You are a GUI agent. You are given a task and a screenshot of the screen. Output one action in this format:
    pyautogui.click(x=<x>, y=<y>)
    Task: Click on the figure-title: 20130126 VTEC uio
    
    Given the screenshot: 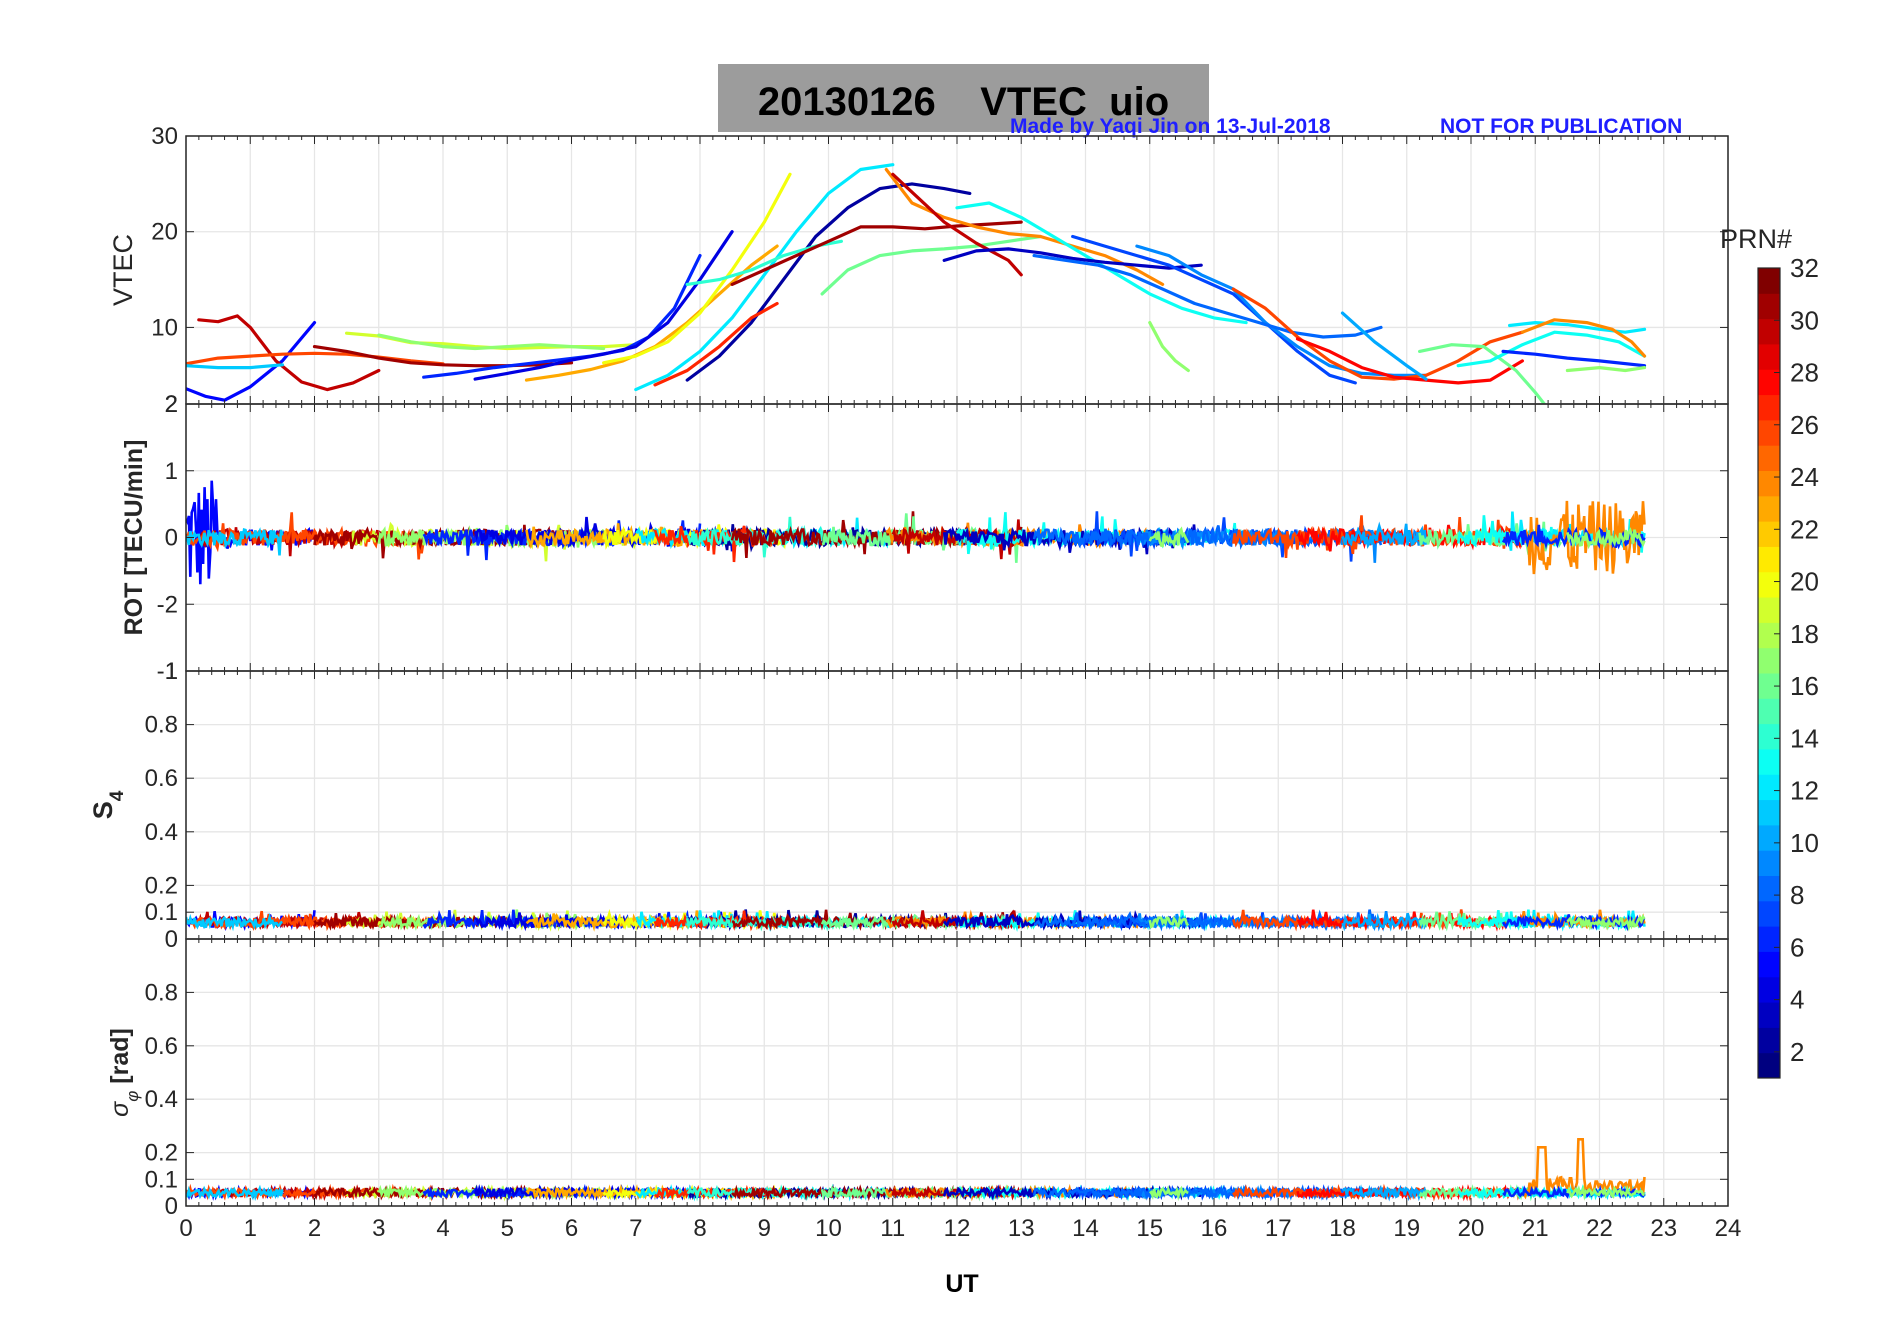 What is the action you would take?
    pyautogui.click(x=963, y=99)
    